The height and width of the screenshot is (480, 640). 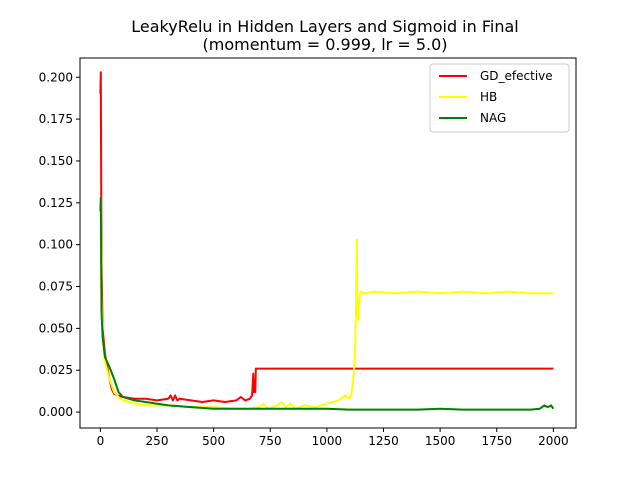 I want to click on x-tick-label: 750, so click(x=270, y=441).